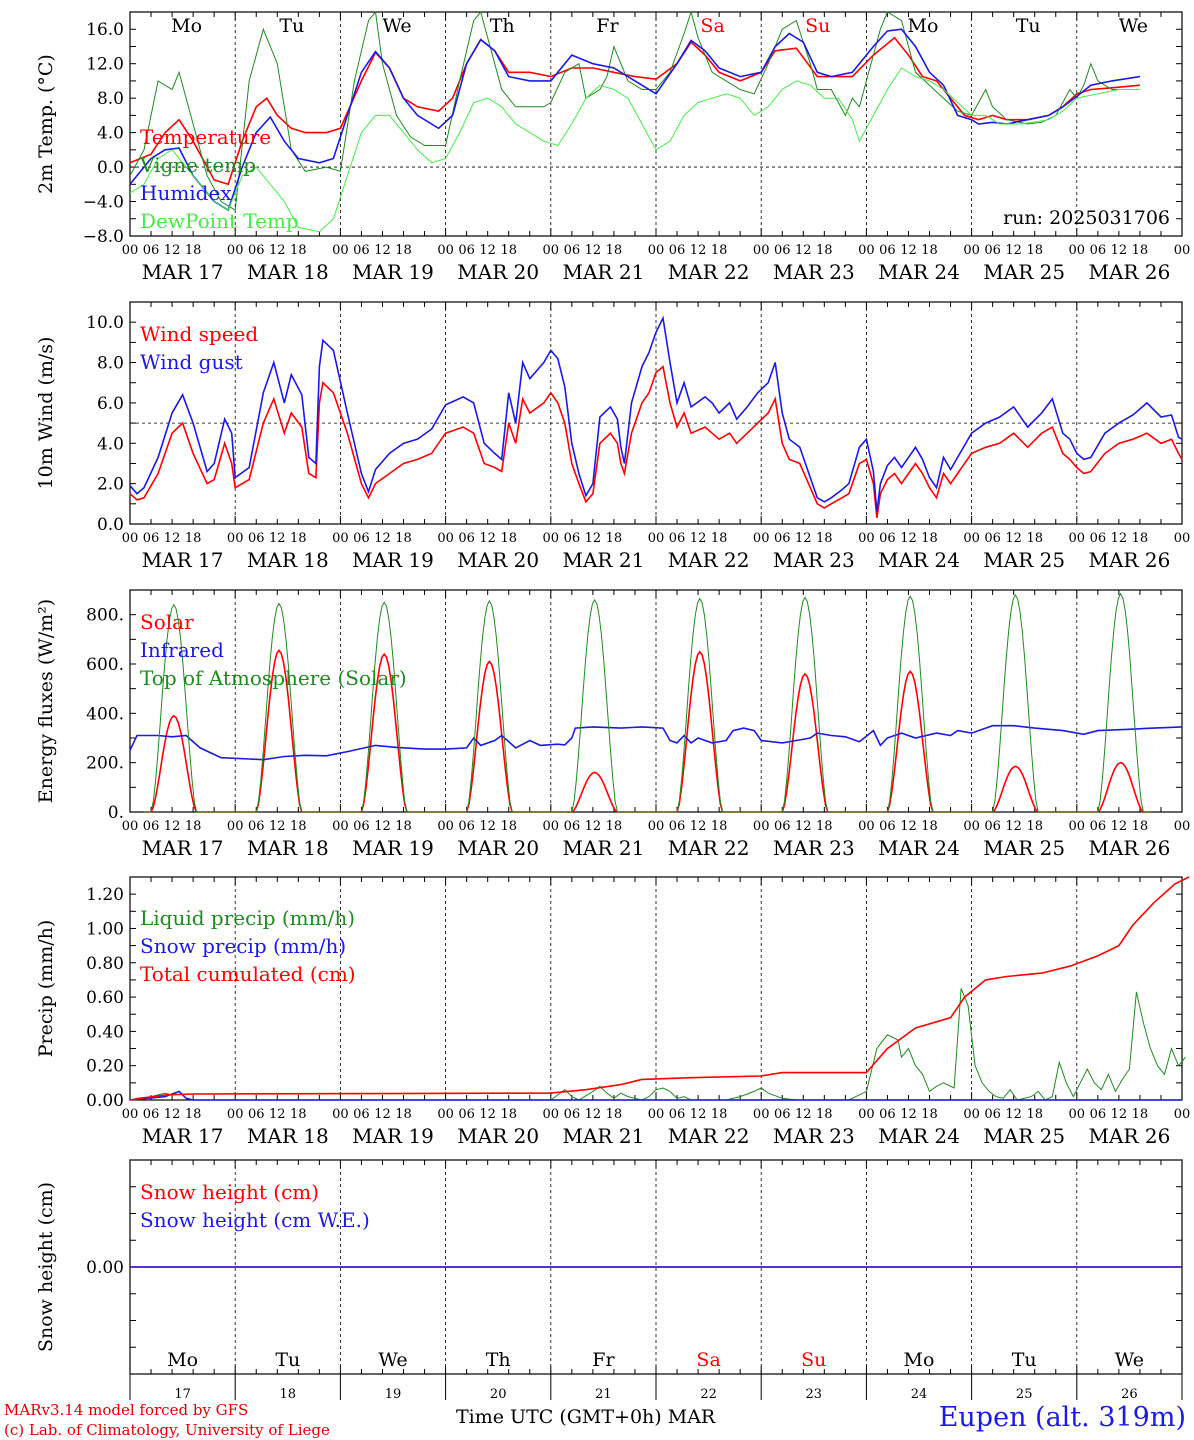  Describe the element at coordinates (183, 272) in the screenshot. I see `date-label: MAR 17` at that location.